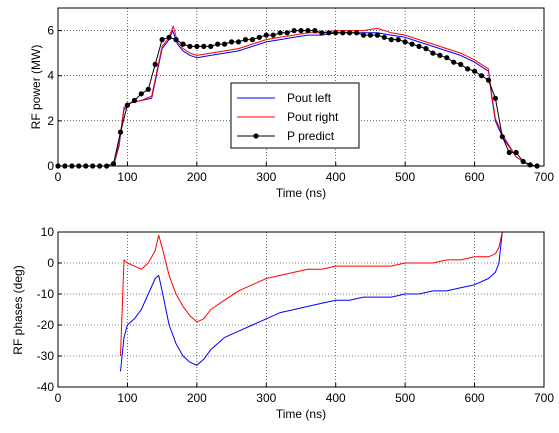 The width and height of the screenshot is (559, 433). I want to click on phase-tick-label-x-500: 500, so click(405, 398).